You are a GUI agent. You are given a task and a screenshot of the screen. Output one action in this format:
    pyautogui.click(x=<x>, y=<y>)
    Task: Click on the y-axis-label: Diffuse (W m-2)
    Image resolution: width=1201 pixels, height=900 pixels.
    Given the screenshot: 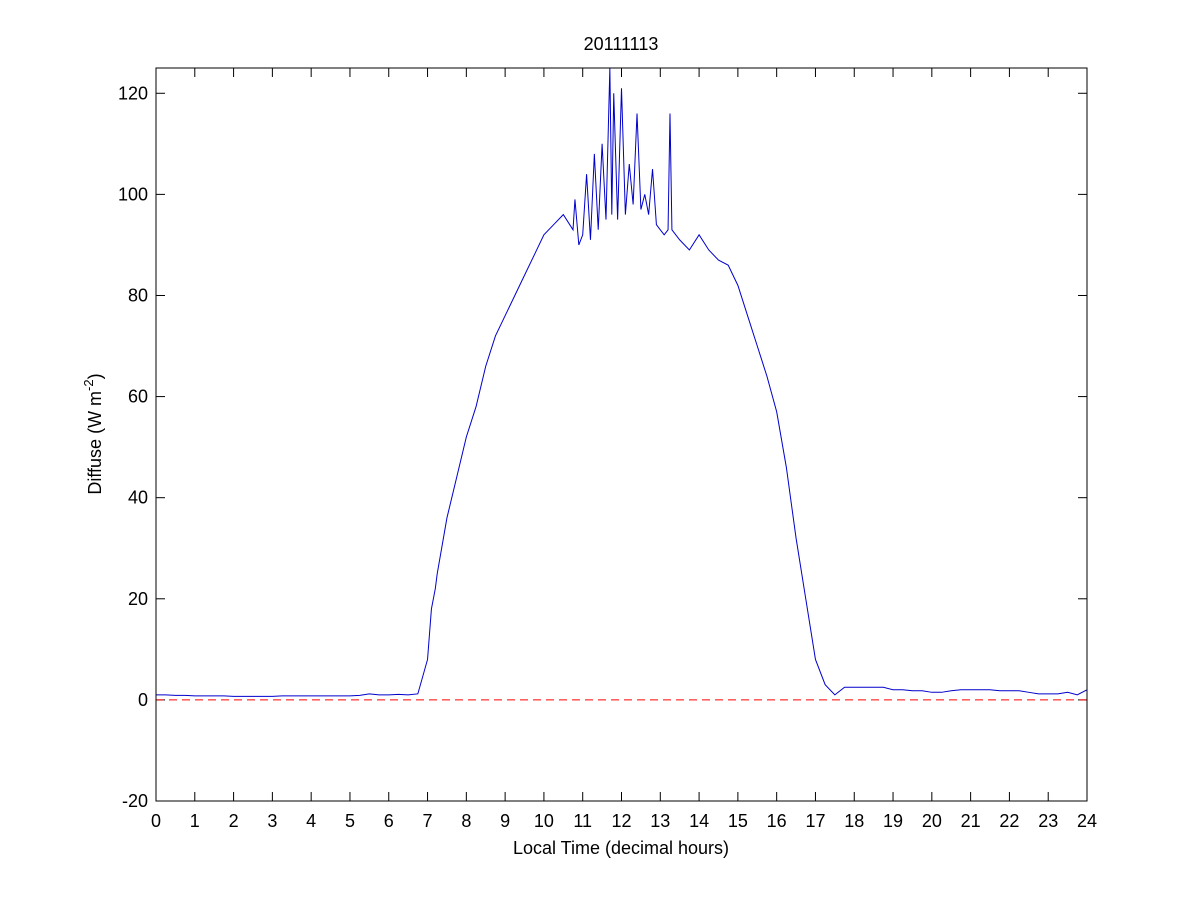 What is the action you would take?
    pyautogui.click(x=93, y=433)
    